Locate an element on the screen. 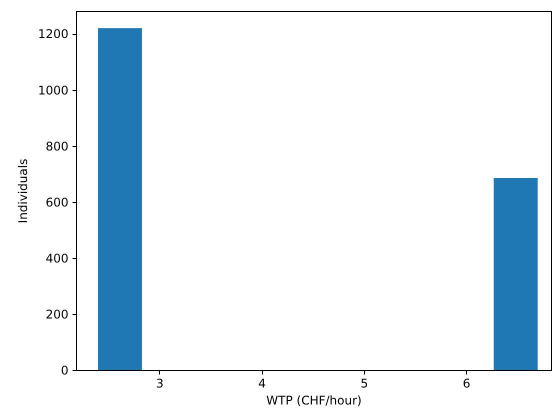 The width and height of the screenshot is (552, 419). y-tick-label: 1000 is located at coordinates (53, 90).